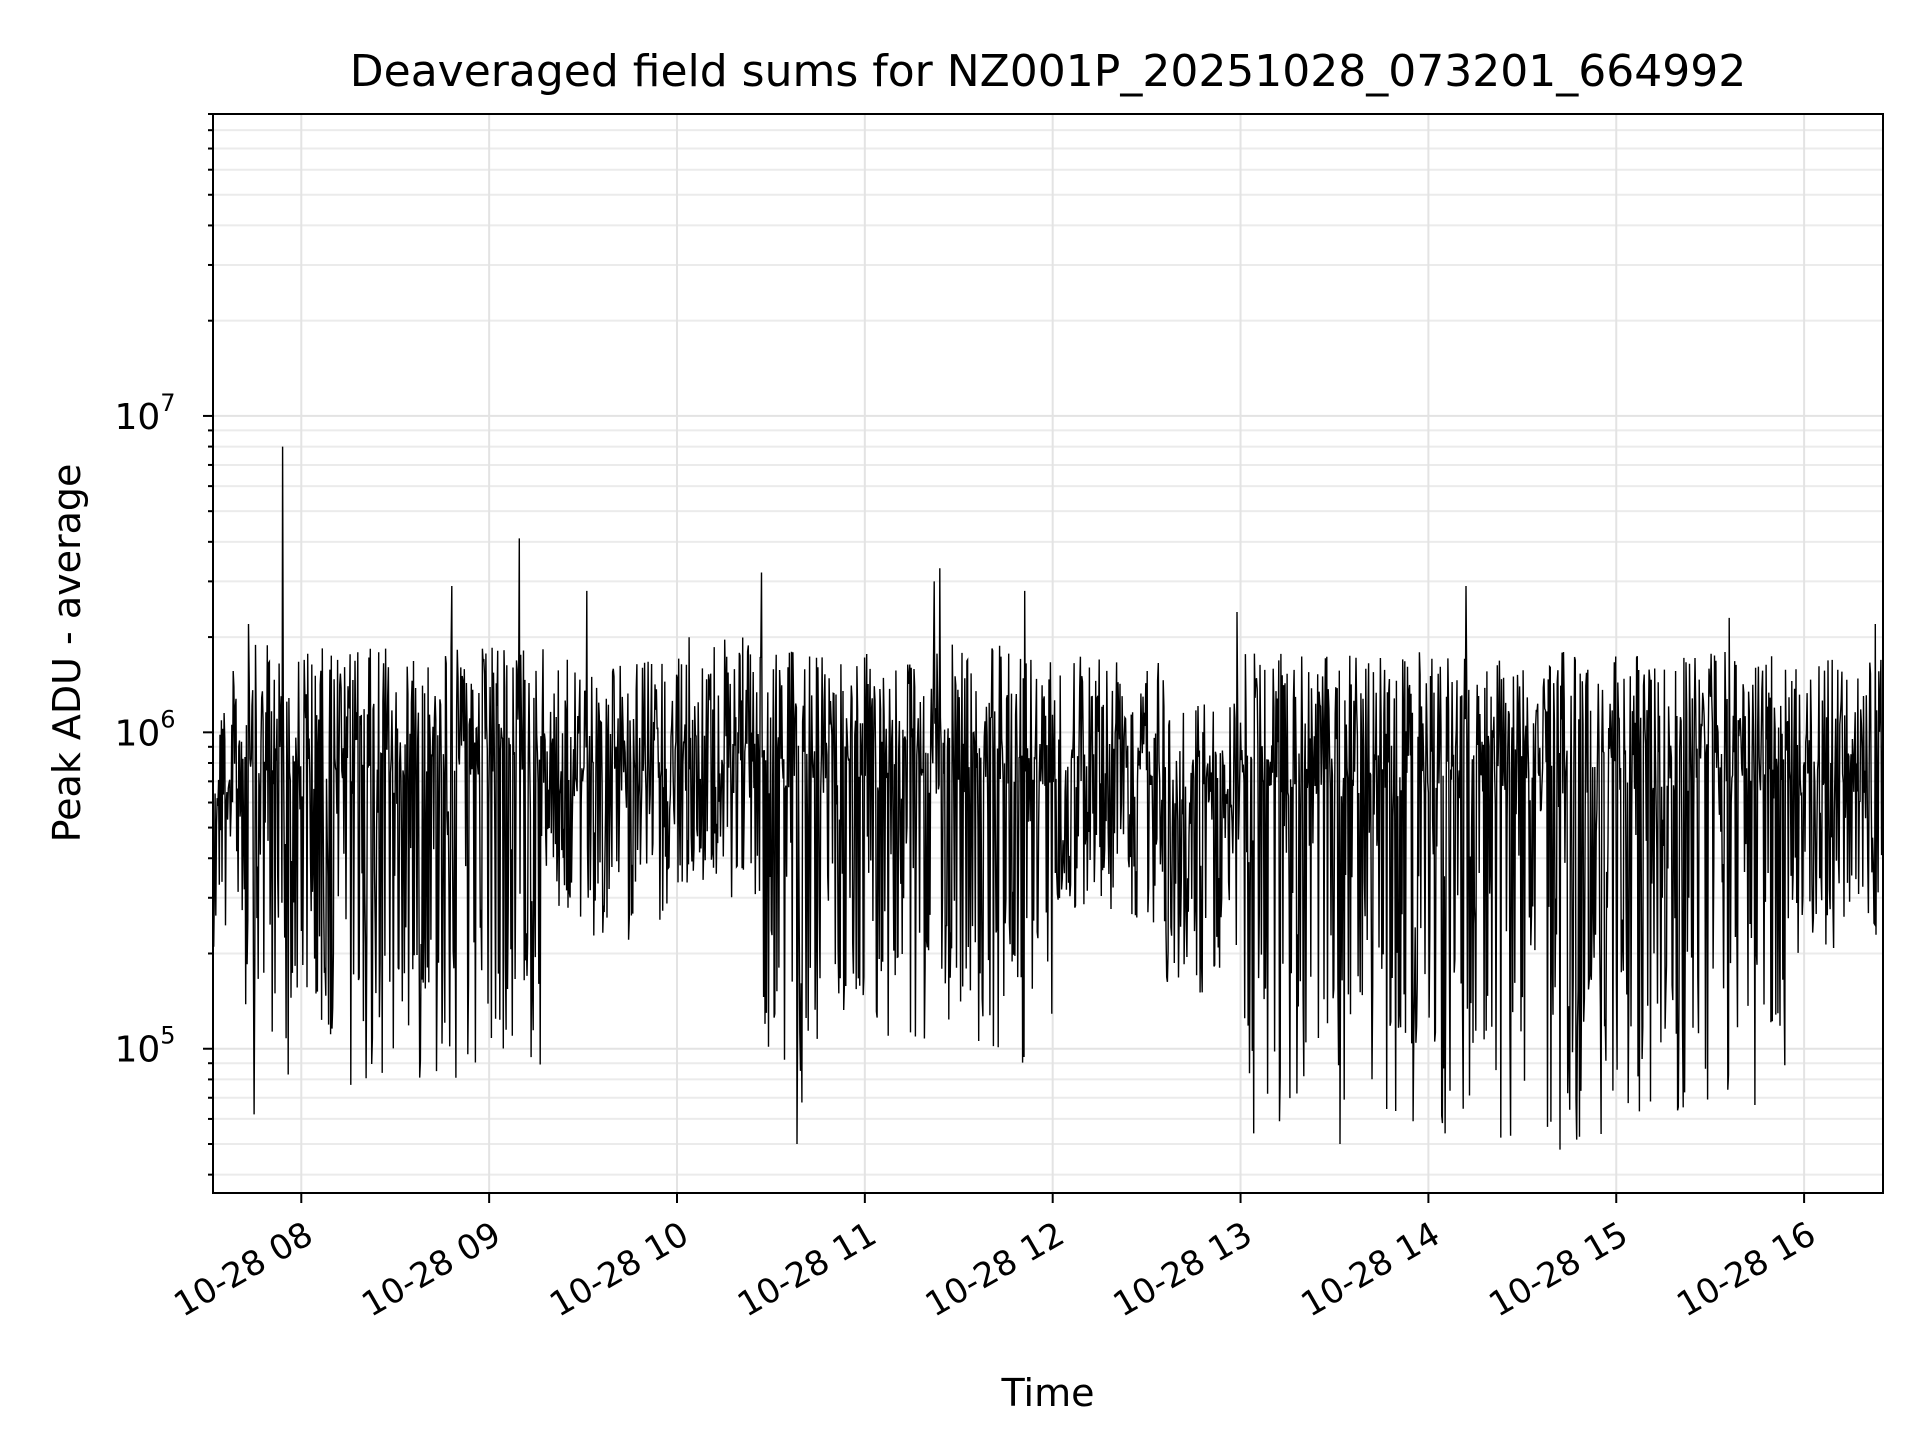 The height and width of the screenshot is (1445, 1920). Describe the element at coordinates (67, 653) in the screenshot. I see `y-axis-label: Peak ADU - average` at that location.